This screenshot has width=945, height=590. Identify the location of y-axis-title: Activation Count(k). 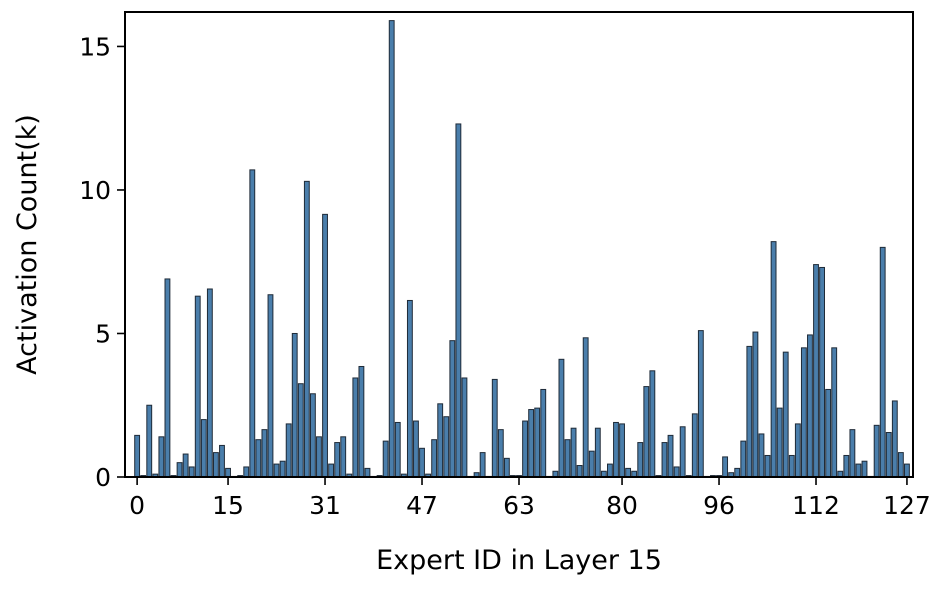
(27, 244).